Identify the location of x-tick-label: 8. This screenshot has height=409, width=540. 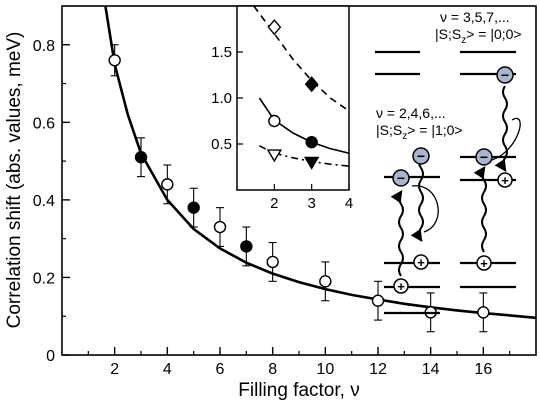
(272, 369).